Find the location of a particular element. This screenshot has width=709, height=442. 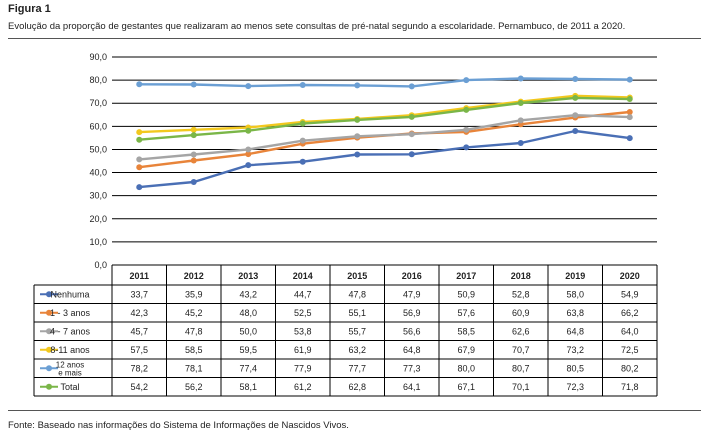

data-label: 71,8 is located at coordinates (630, 387).